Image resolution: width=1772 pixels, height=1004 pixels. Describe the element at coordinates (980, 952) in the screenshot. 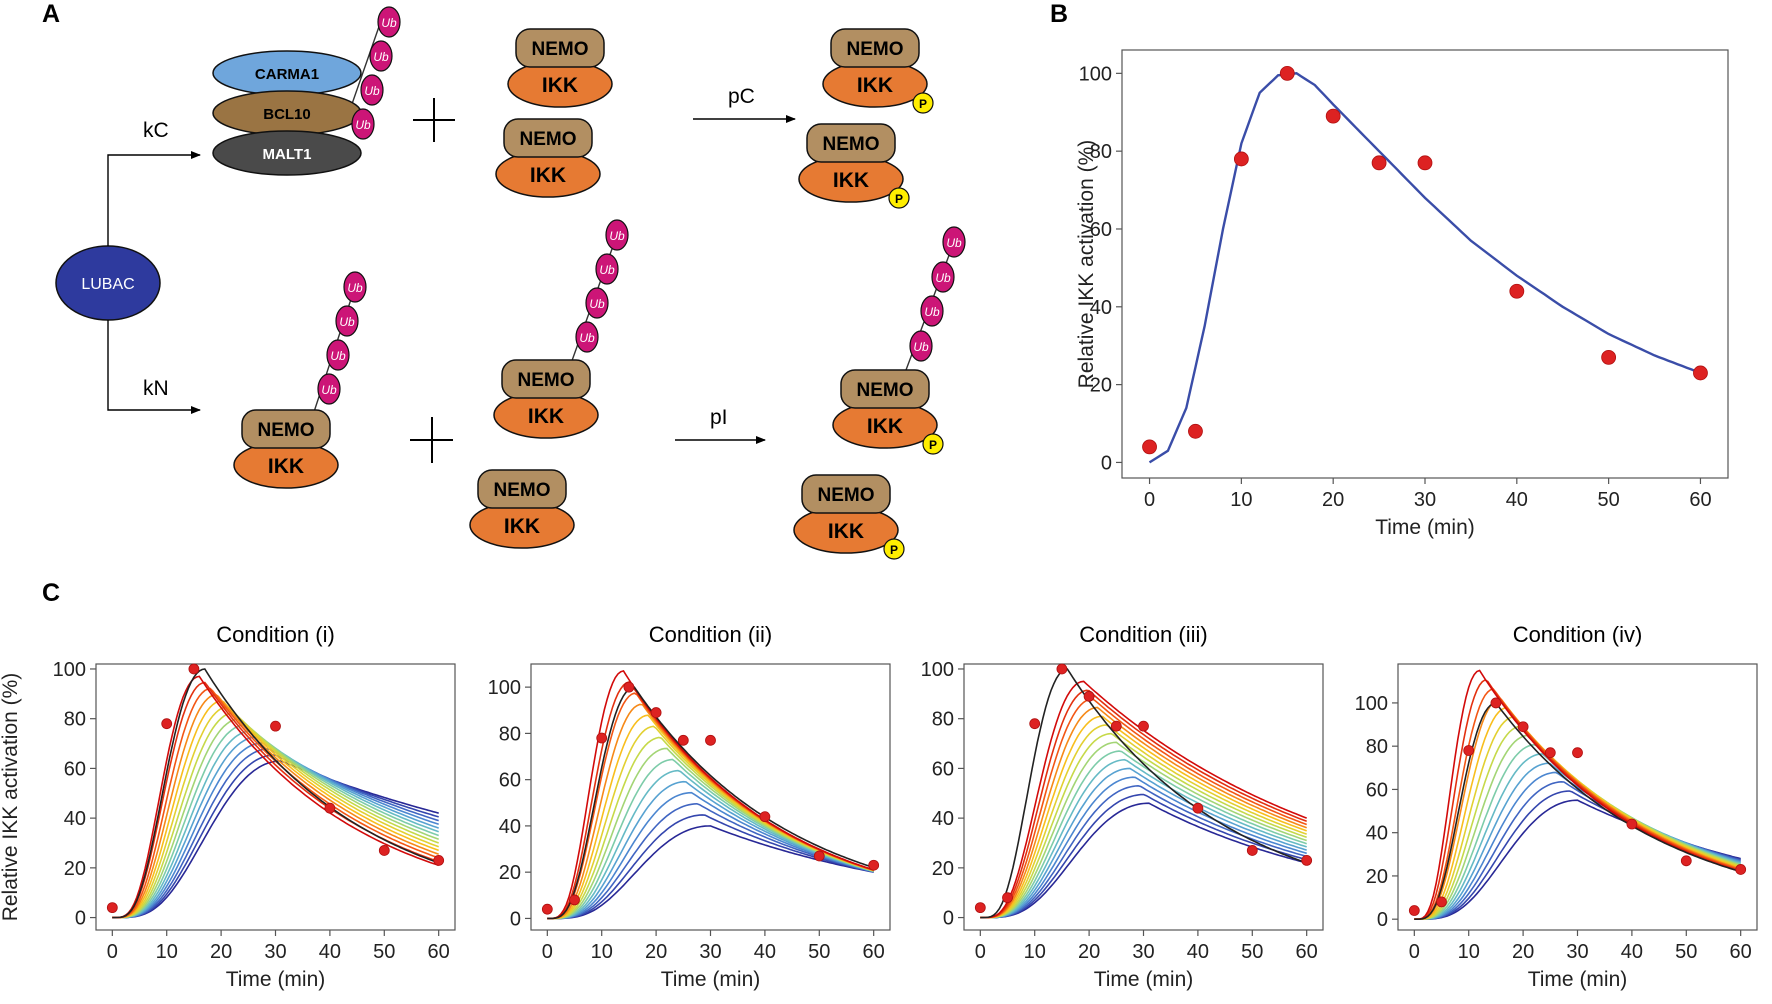

I see `x-tick-label: 0` at that location.